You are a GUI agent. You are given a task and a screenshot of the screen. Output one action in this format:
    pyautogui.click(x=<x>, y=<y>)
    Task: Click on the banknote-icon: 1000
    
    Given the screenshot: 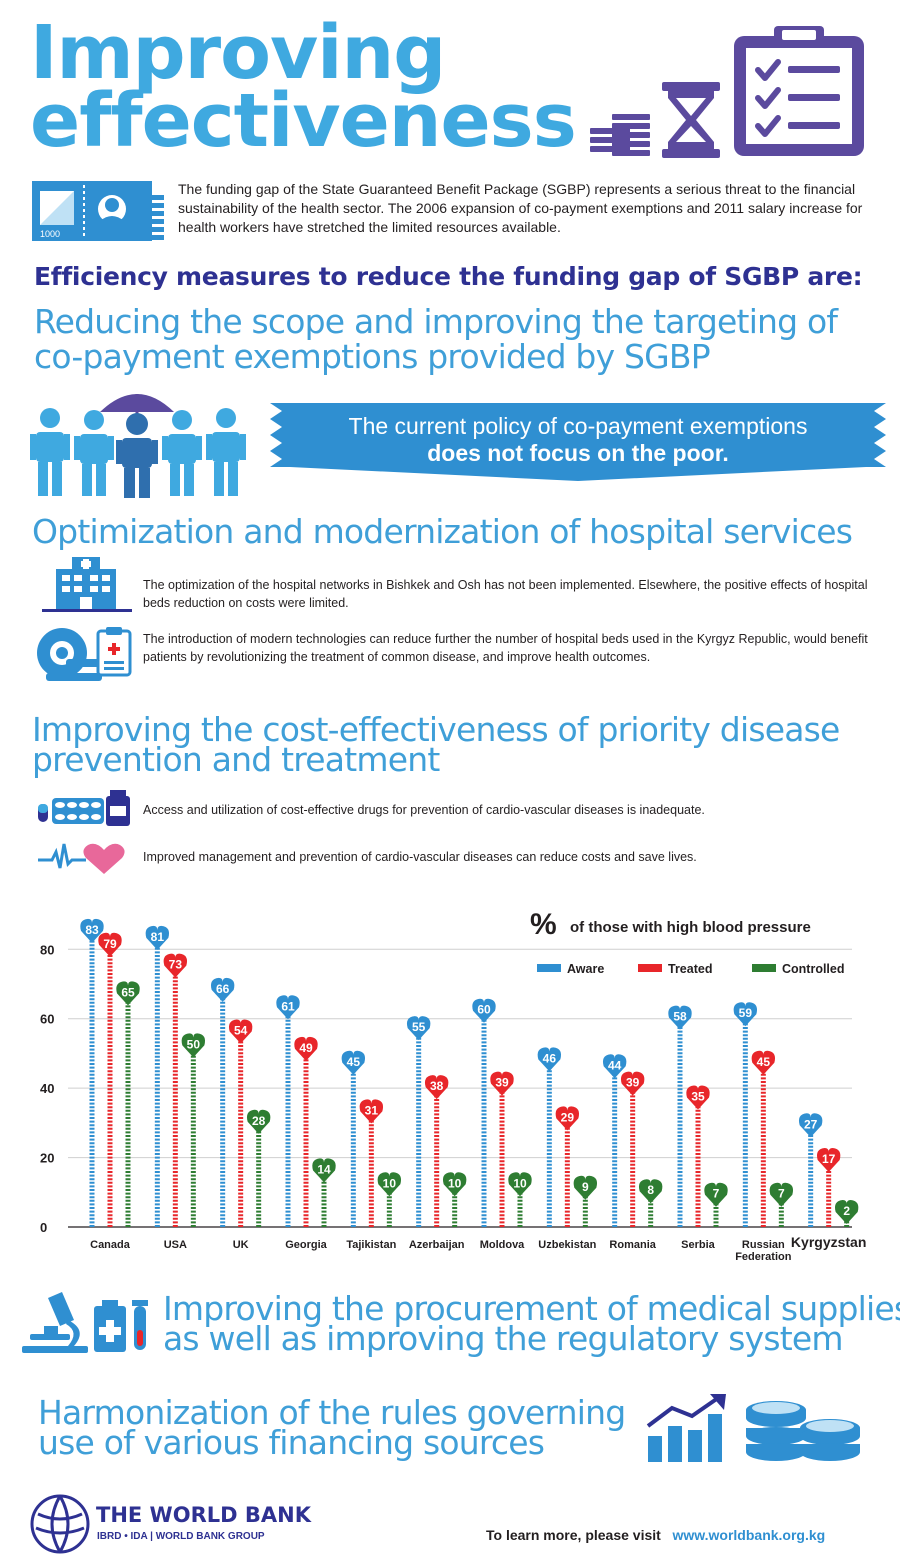 What is the action you would take?
    pyautogui.click(x=98, y=211)
    